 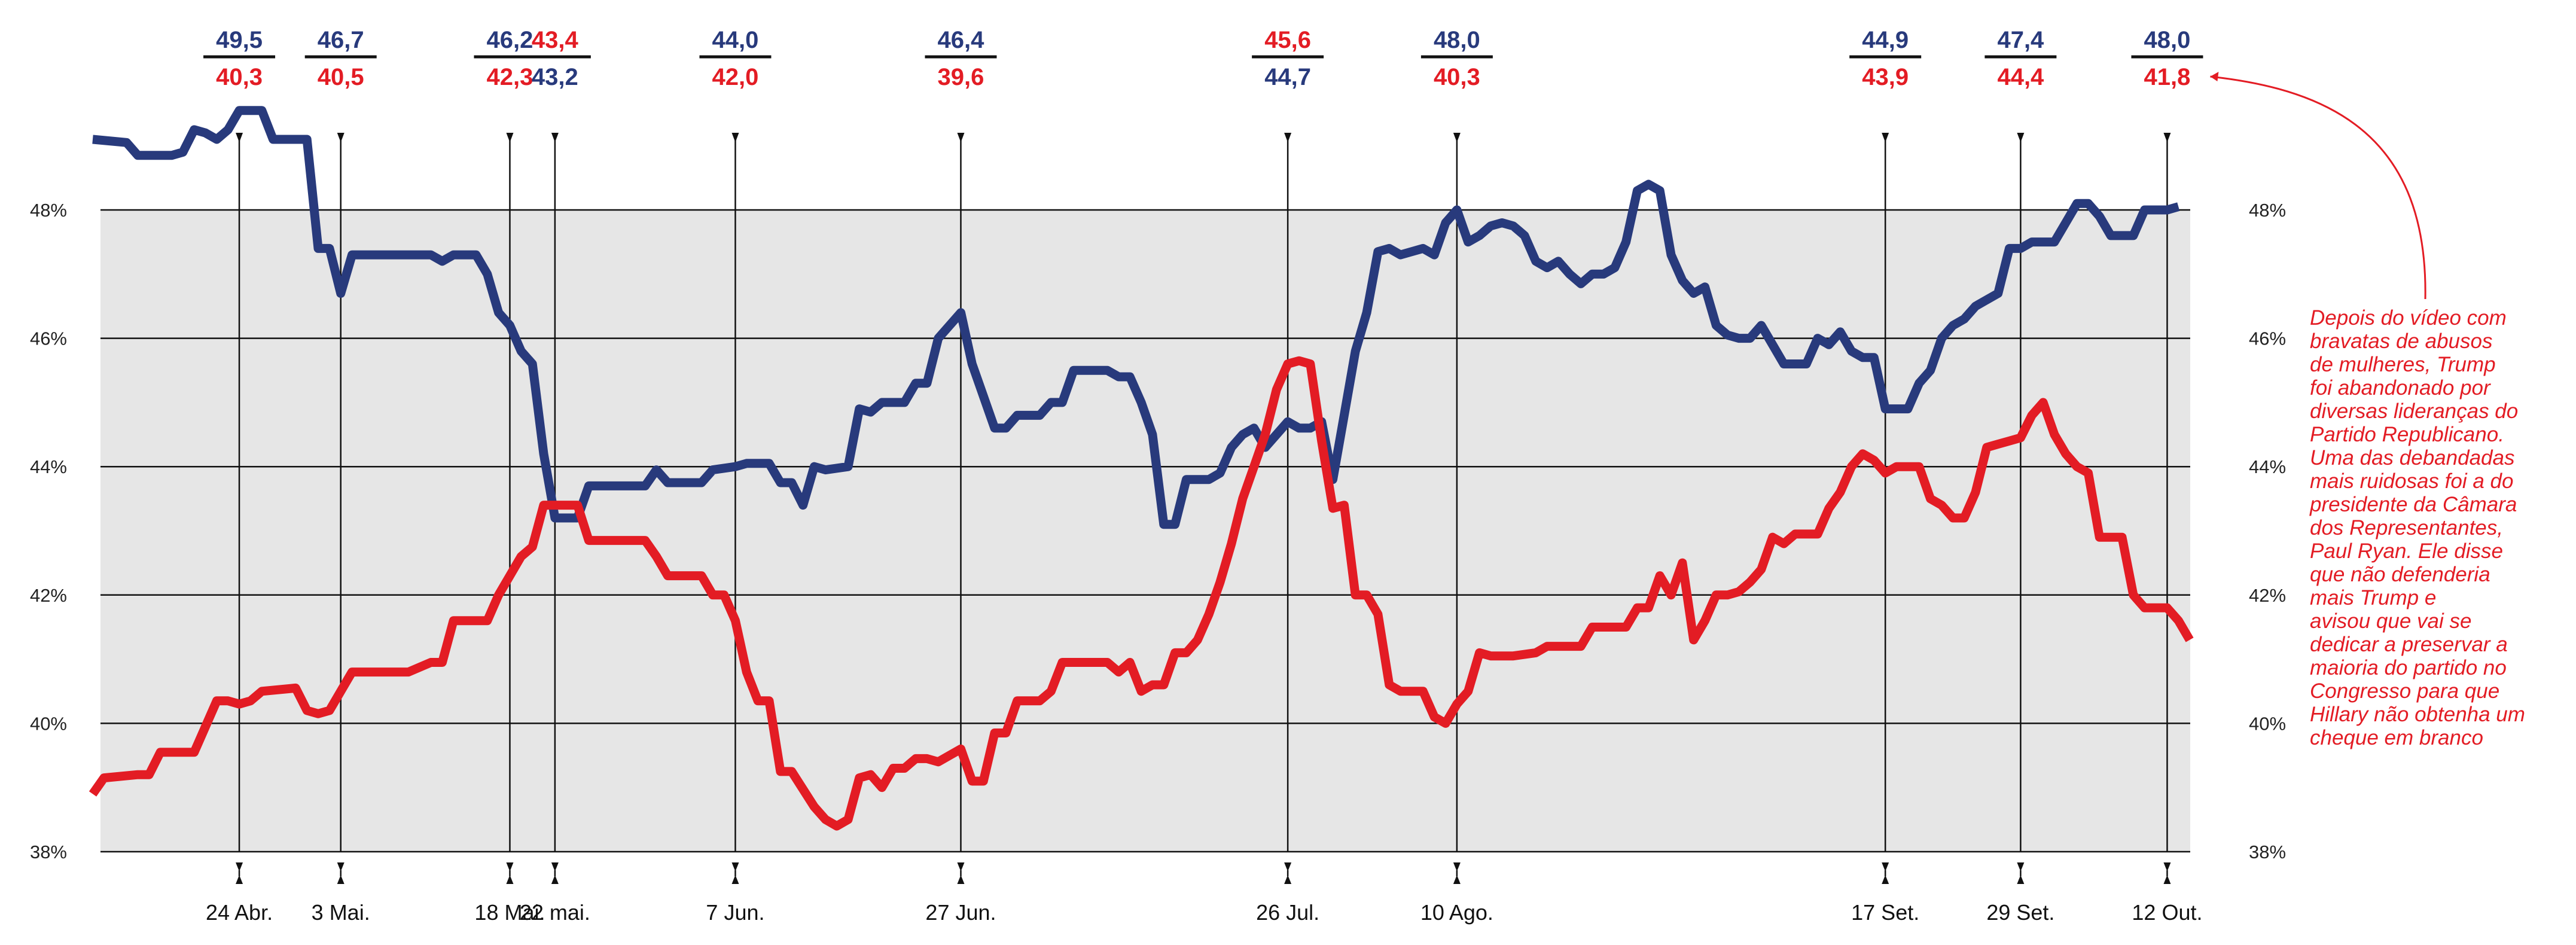 I want to click on y-tick-label-left: 40%, so click(x=49, y=723).